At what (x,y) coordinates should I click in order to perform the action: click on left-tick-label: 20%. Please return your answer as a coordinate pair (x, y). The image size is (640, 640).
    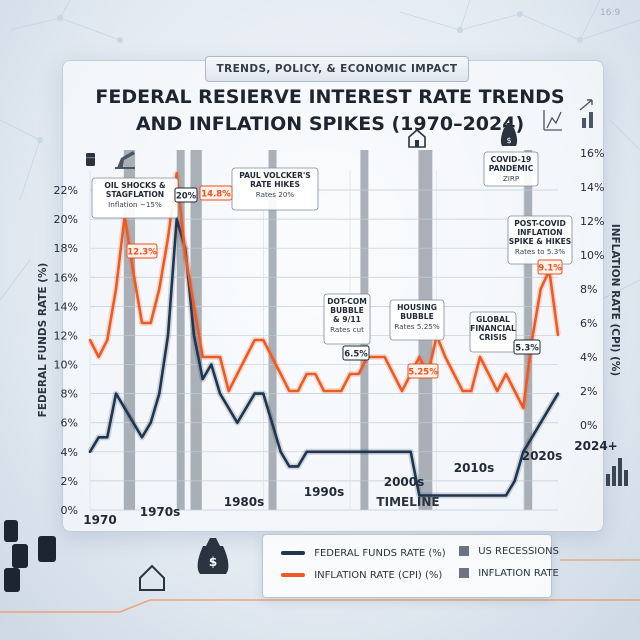
    Looking at the image, I should click on (66, 219).